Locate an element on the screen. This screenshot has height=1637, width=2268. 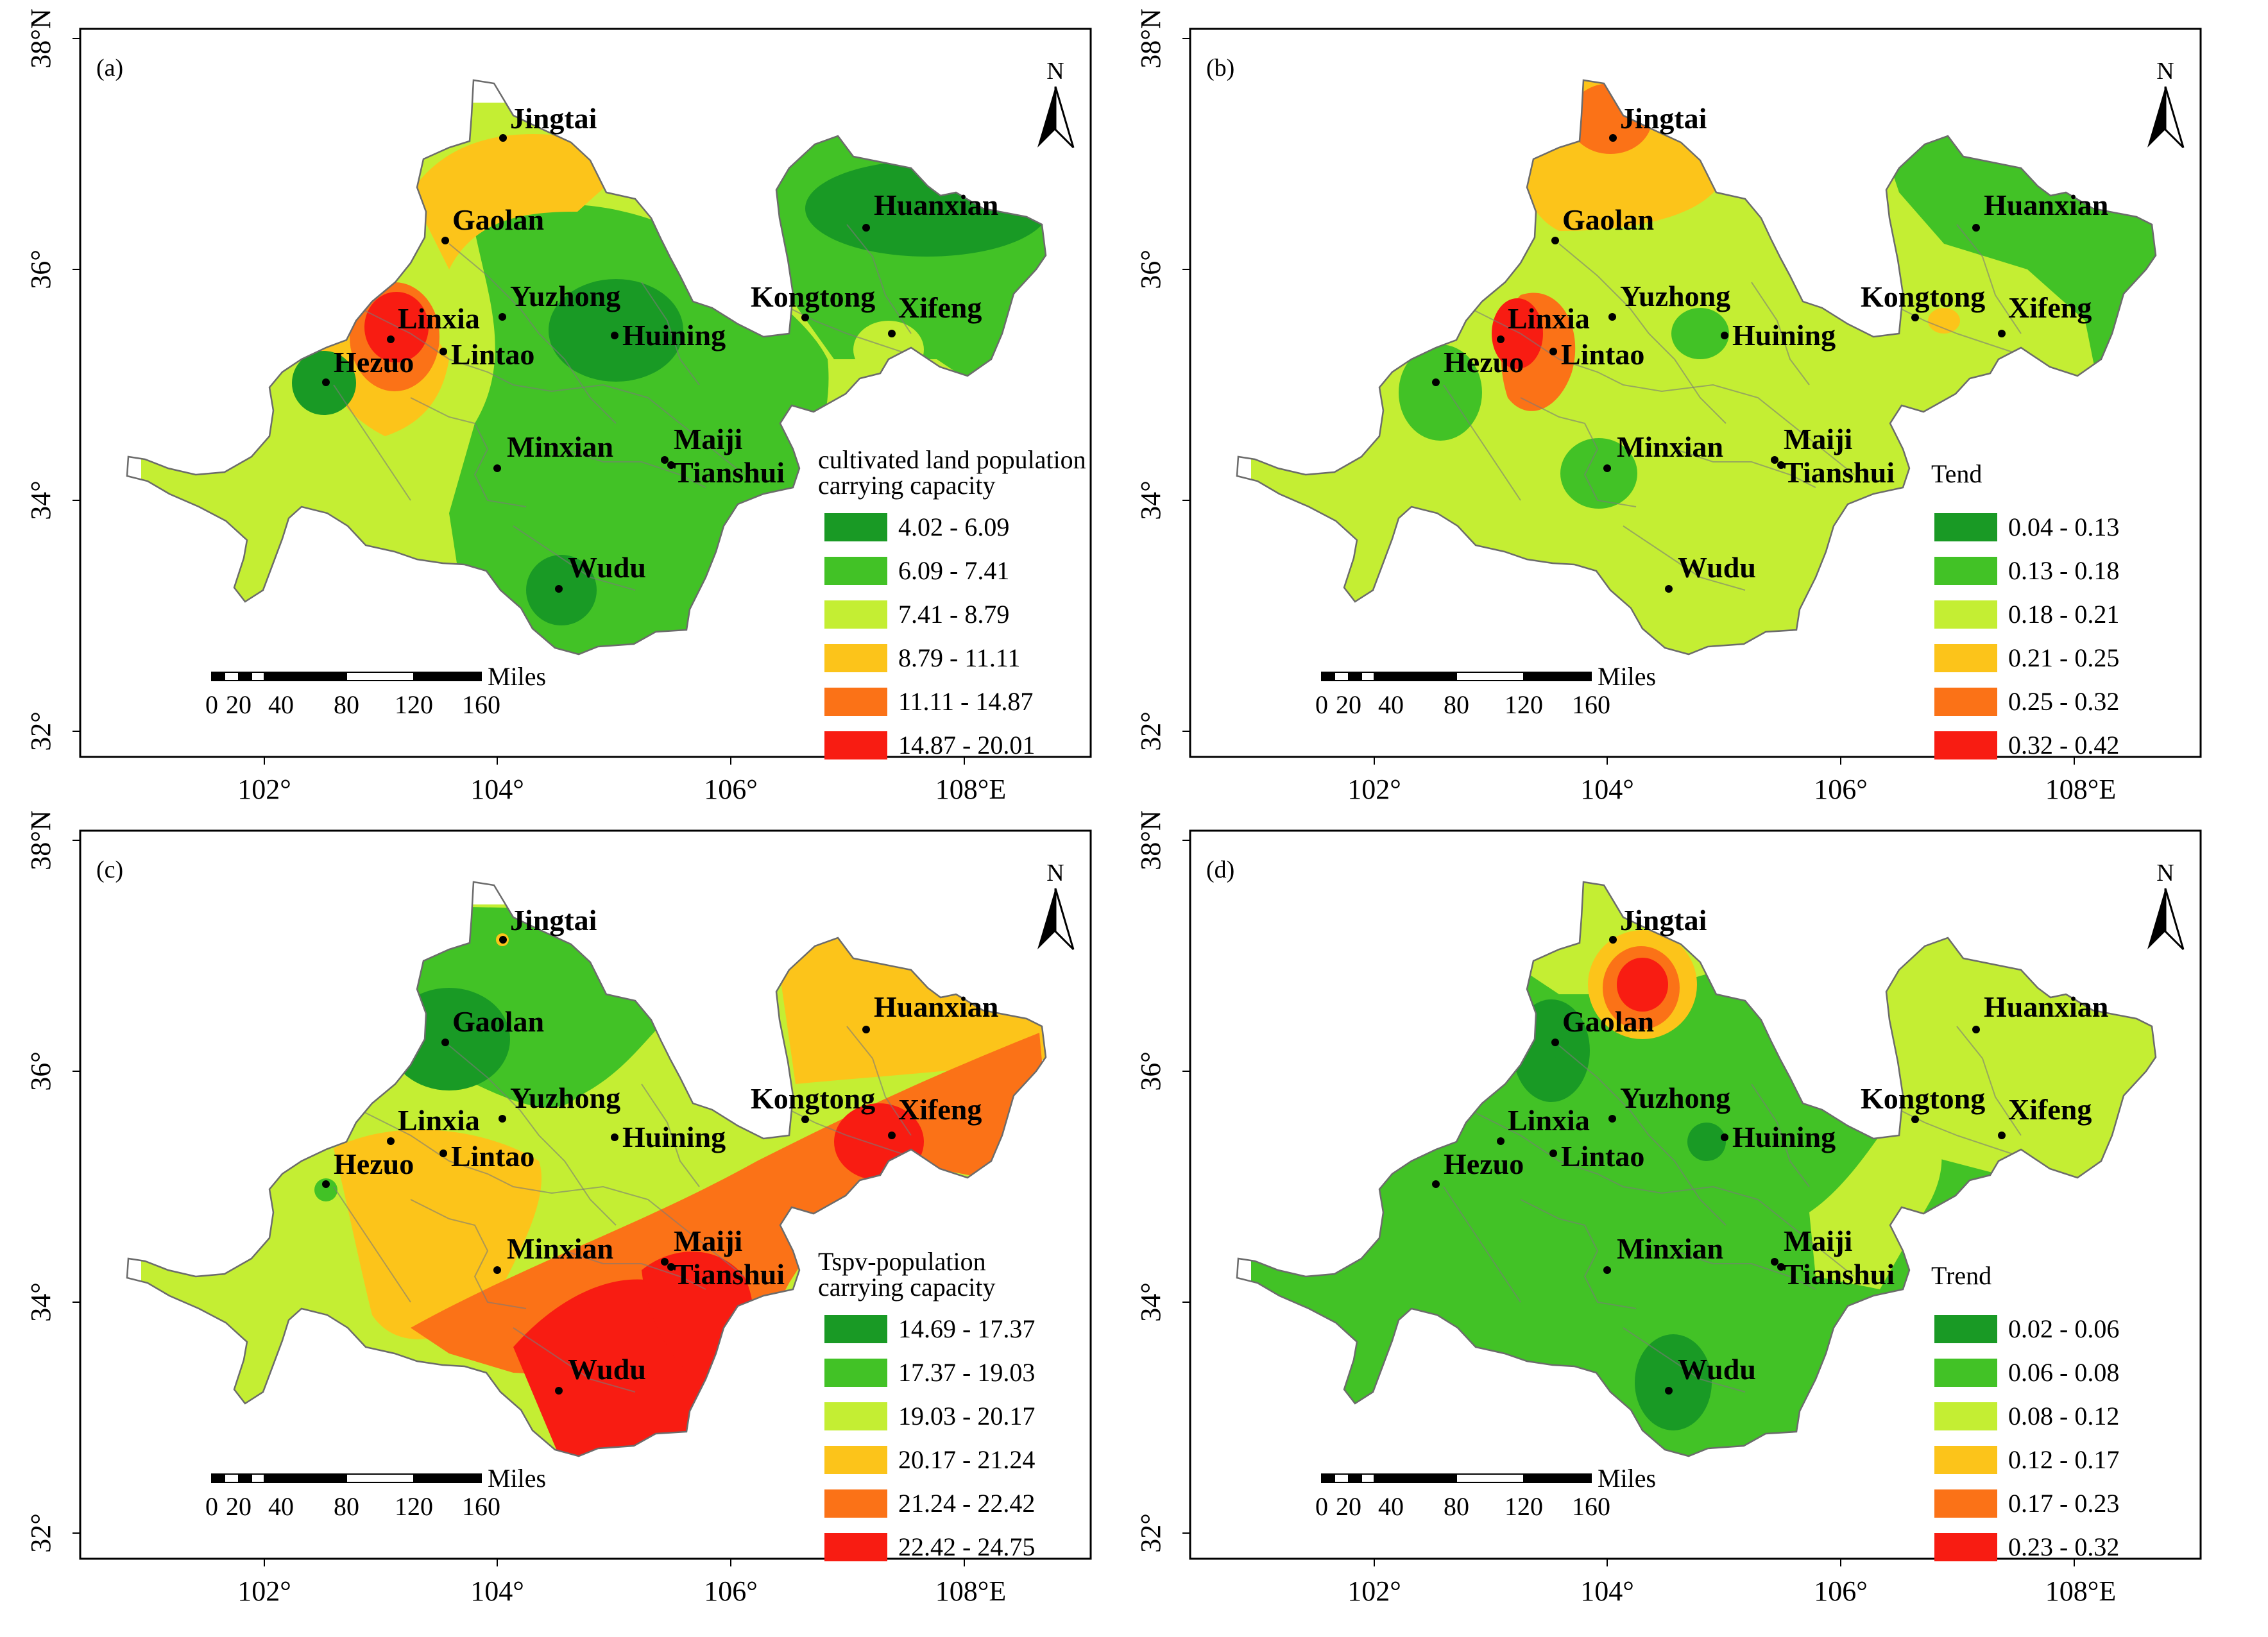
province-outline is located at coordinates (1697, 1169).